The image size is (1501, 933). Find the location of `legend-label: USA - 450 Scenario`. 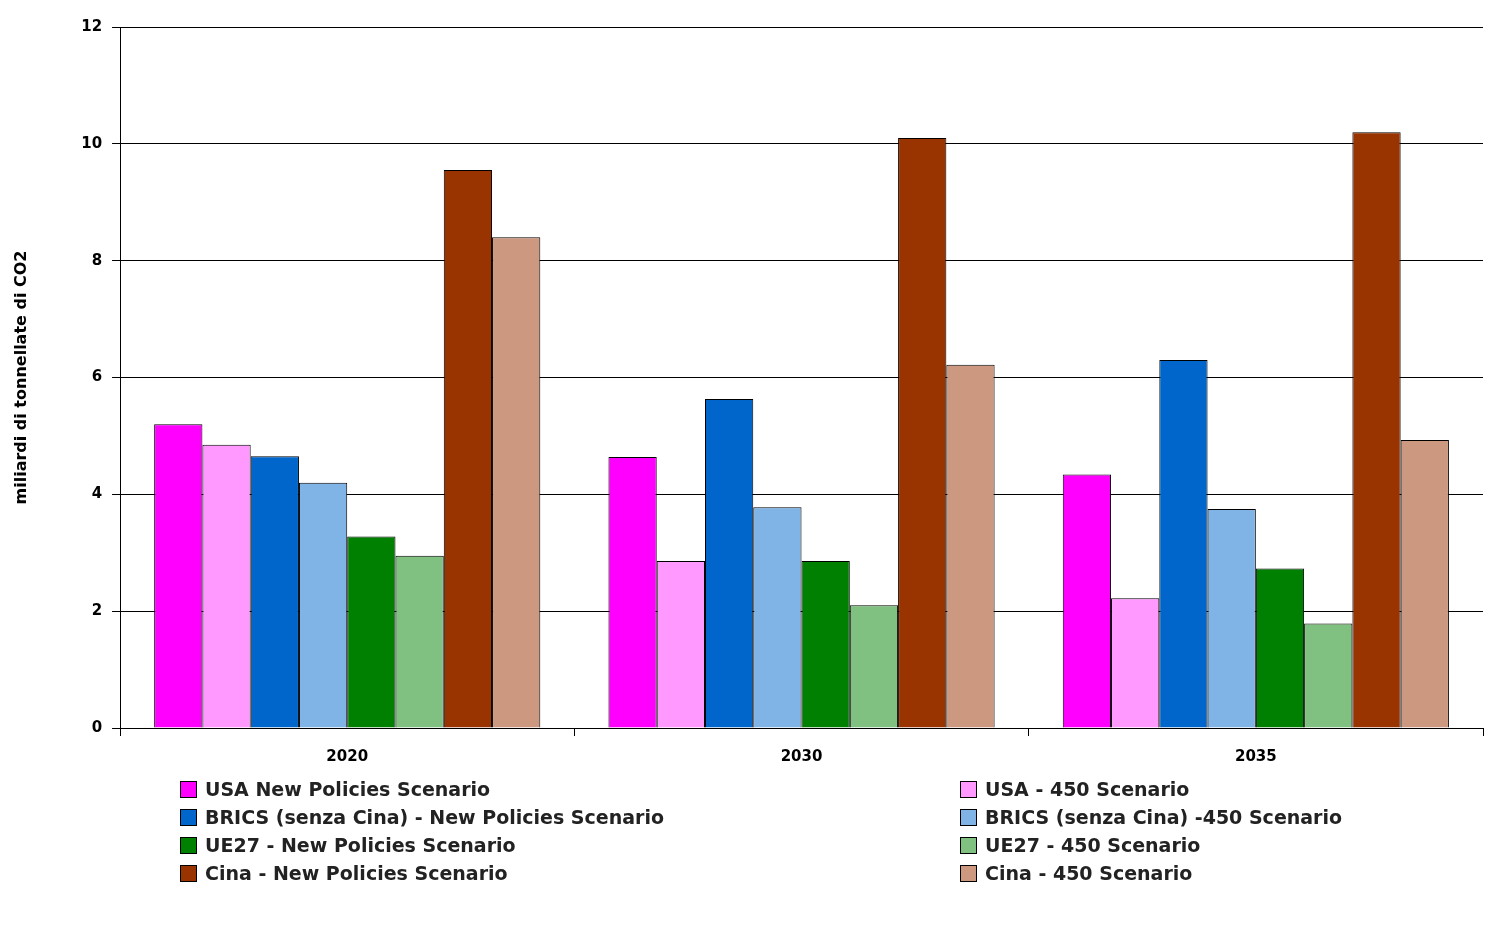

legend-label: USA - 450 Scenario is located at coordinates (1087, 789).